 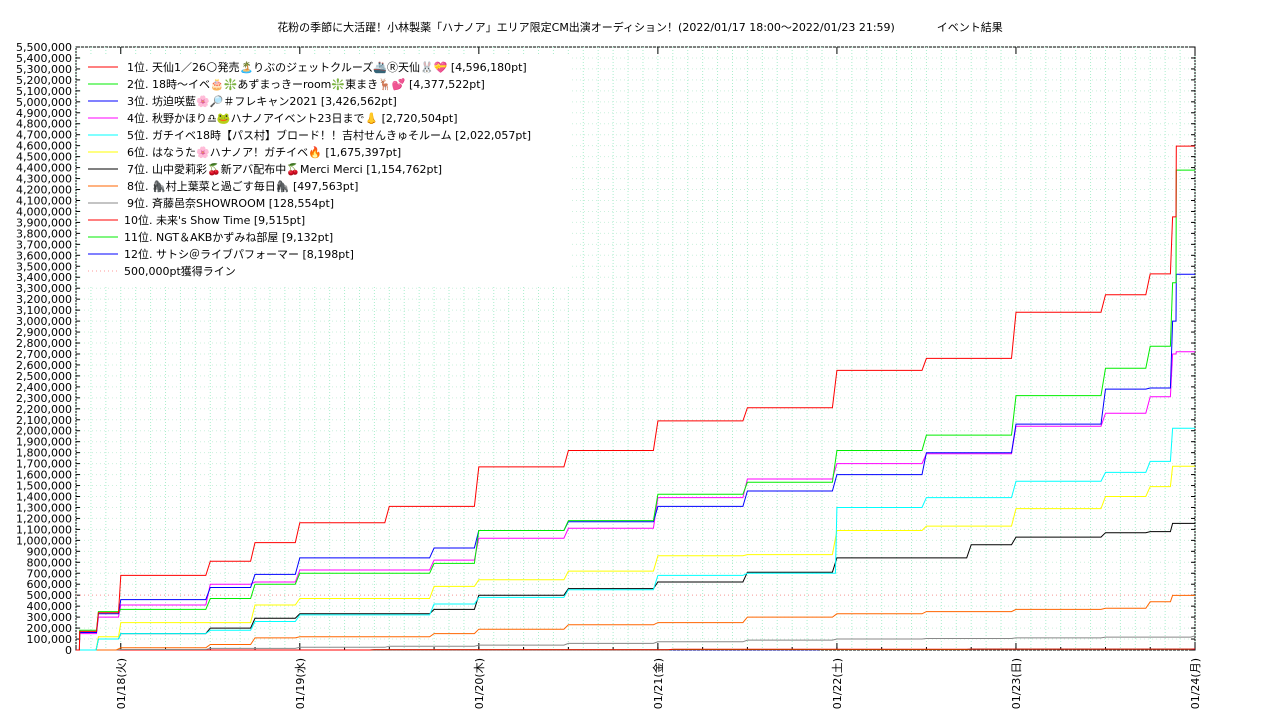 I want to click on y-tick-label: 2,000,000, so click(x=44, y=431).